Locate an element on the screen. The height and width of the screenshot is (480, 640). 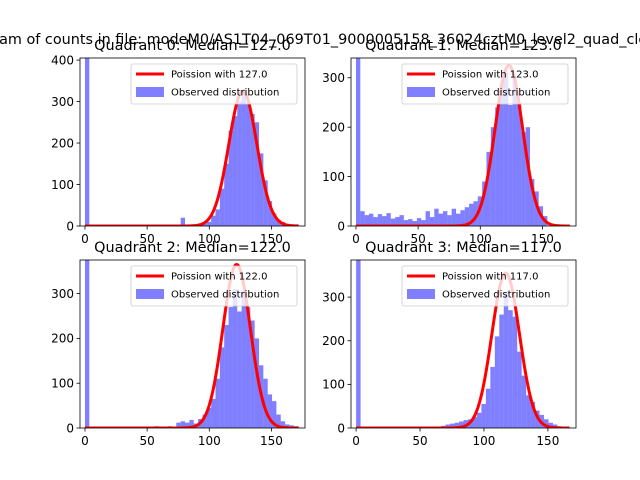
subplot-title: Quadrant 3: Median=117.0 is located at coordinates (463, 248).